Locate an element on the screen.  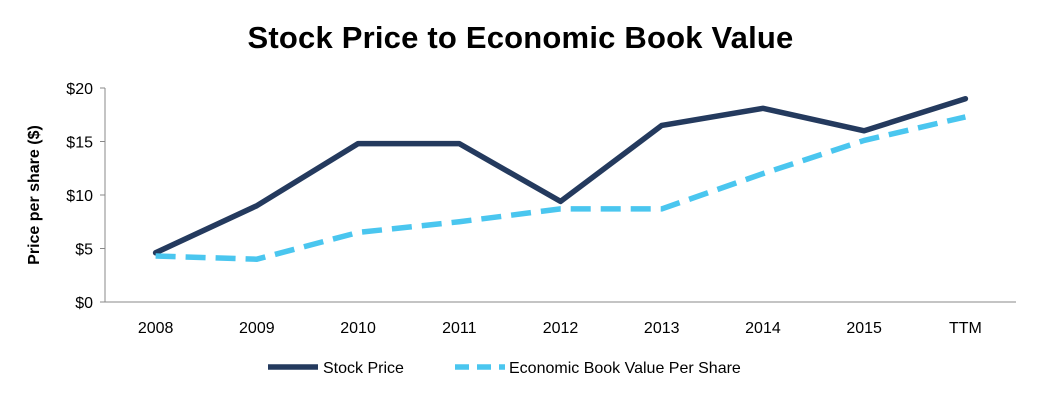
x-tick-label: 2012 is located at coordinates (561, 328).